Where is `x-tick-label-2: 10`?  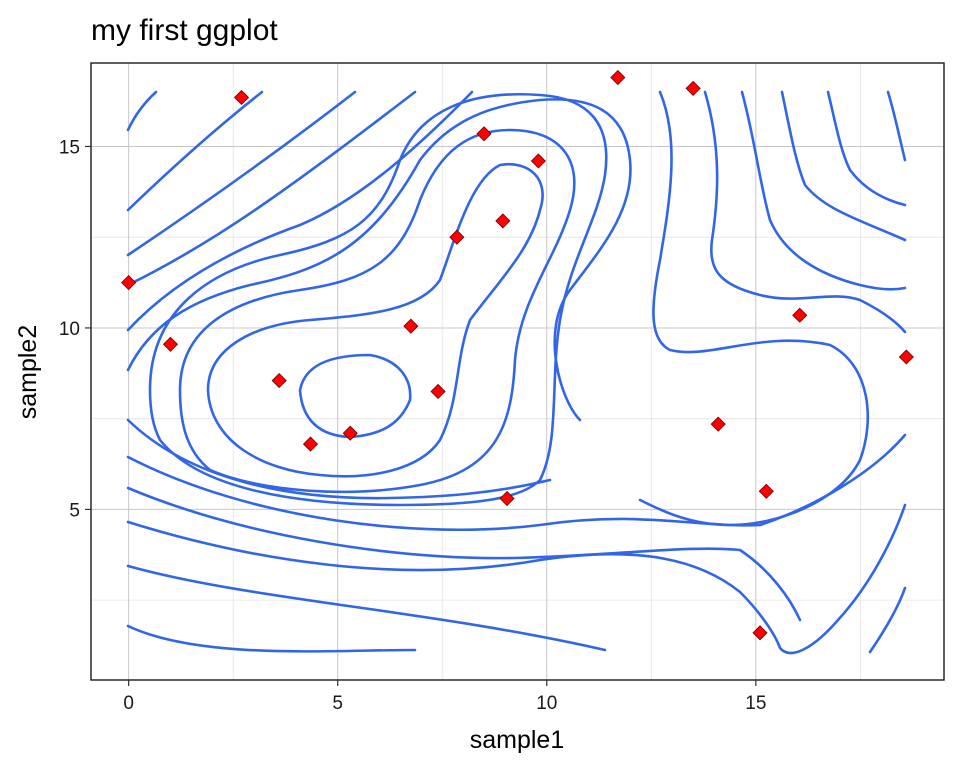
x-tick-label-2: 10 is located at coordinates (546, 703).